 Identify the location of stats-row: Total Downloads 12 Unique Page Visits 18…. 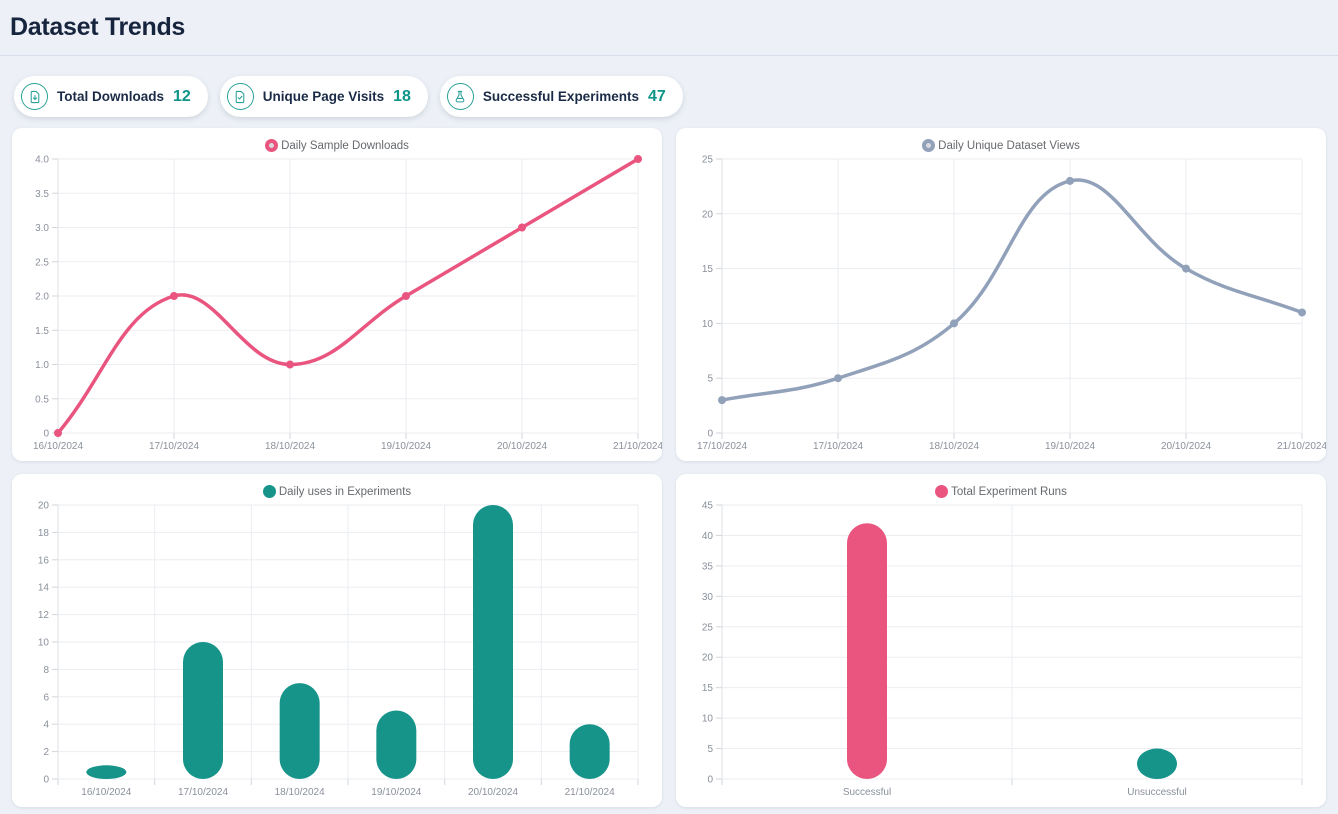
(669, 86).